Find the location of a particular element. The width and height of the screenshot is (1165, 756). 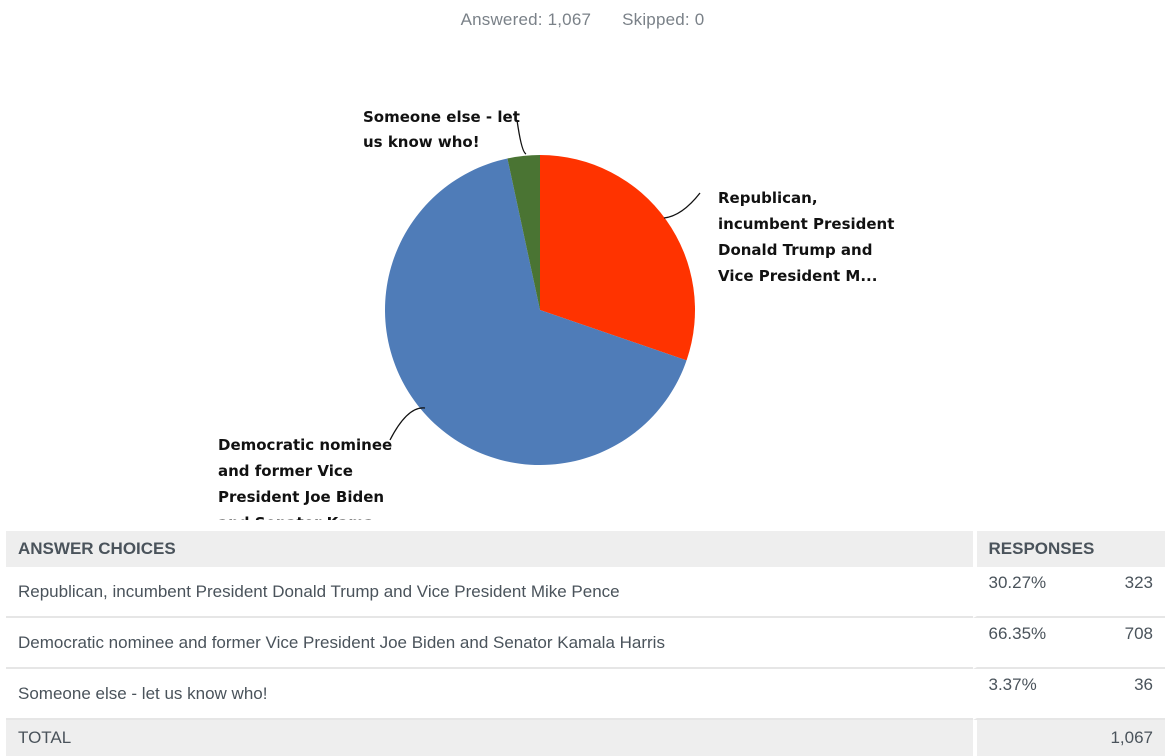

table-row: Someone else - let us know who! 3.37% 36 is located at coordinates (585, 694).